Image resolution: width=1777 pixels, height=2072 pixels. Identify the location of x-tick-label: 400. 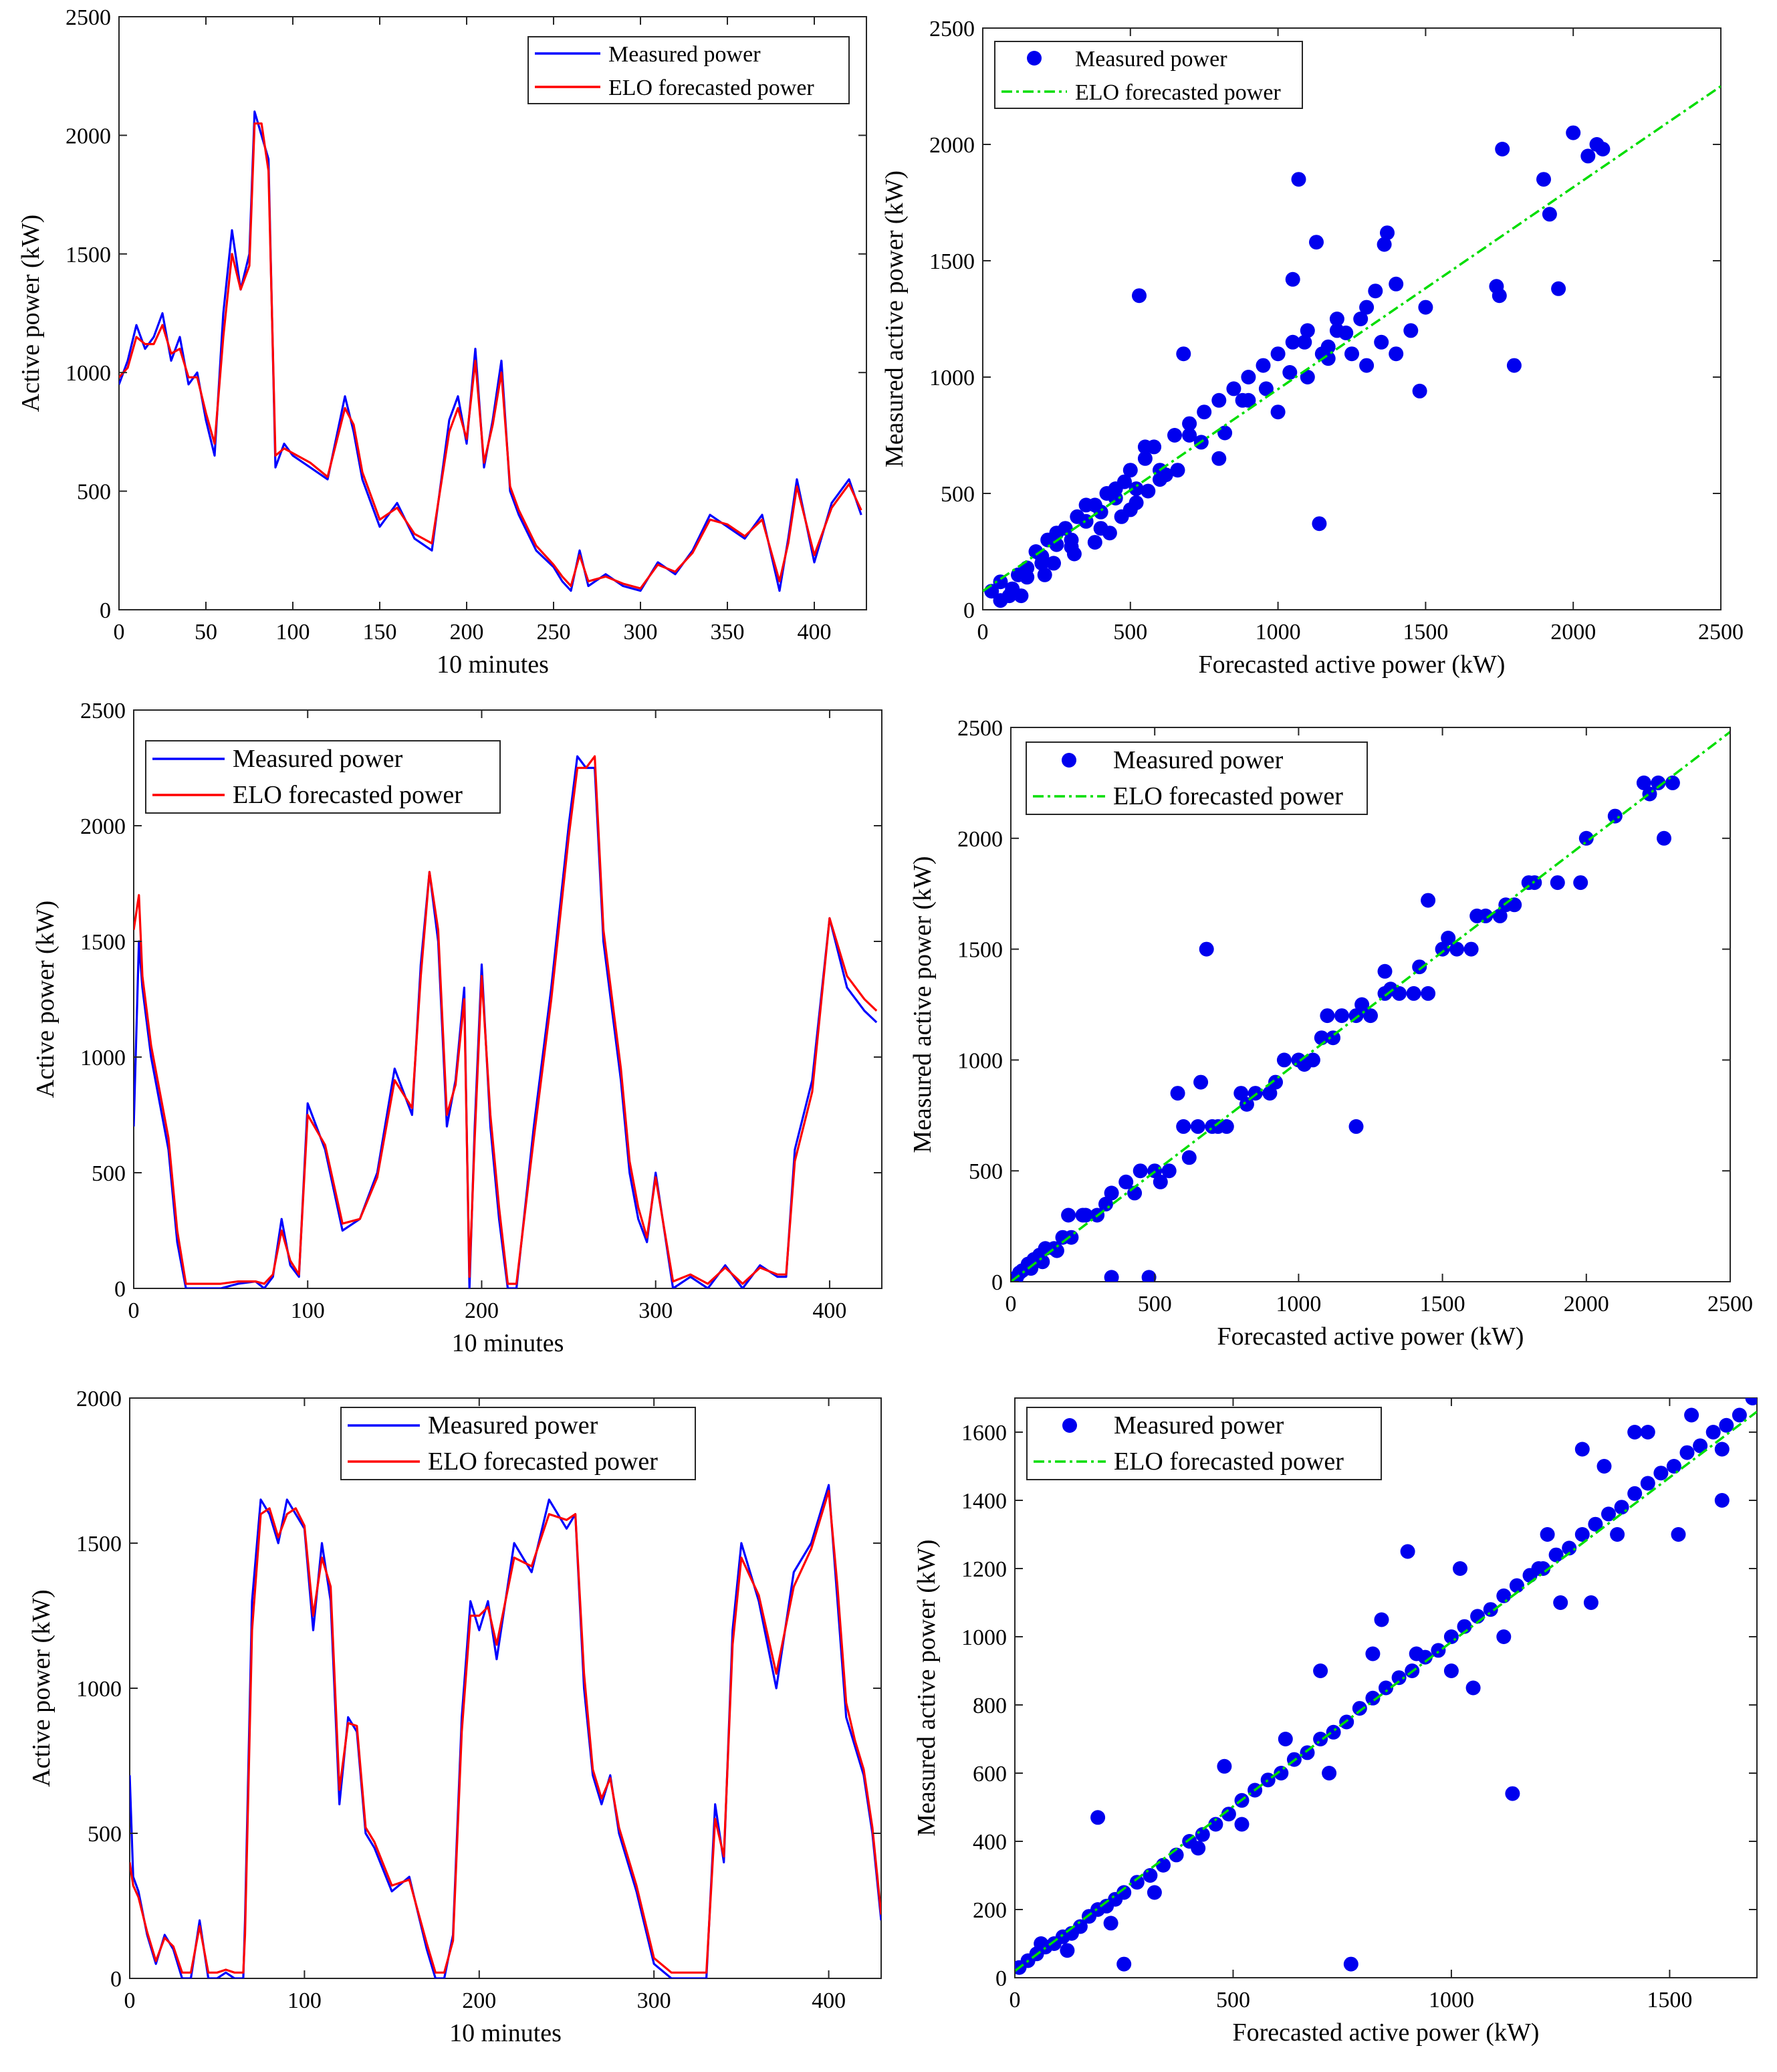
(829, 2000).